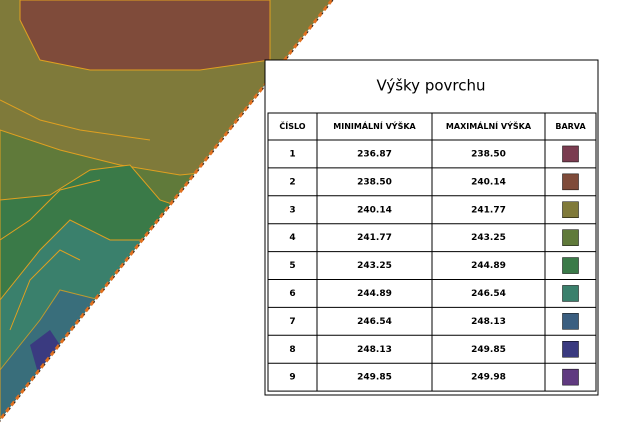  I want to click on min-height: 240.14, so click(374, 210).